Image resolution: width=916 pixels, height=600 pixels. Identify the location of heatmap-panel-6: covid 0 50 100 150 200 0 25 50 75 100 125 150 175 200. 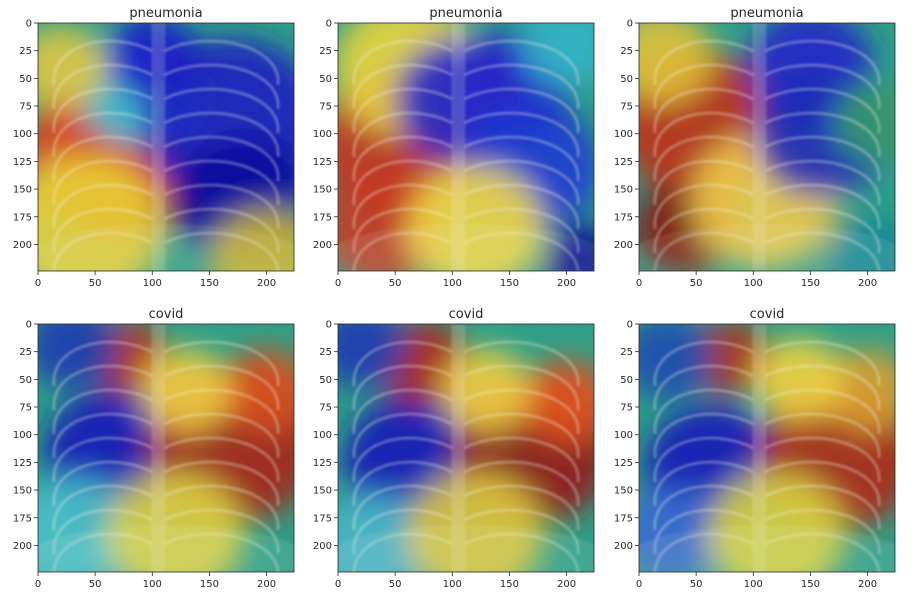
(755, 448).